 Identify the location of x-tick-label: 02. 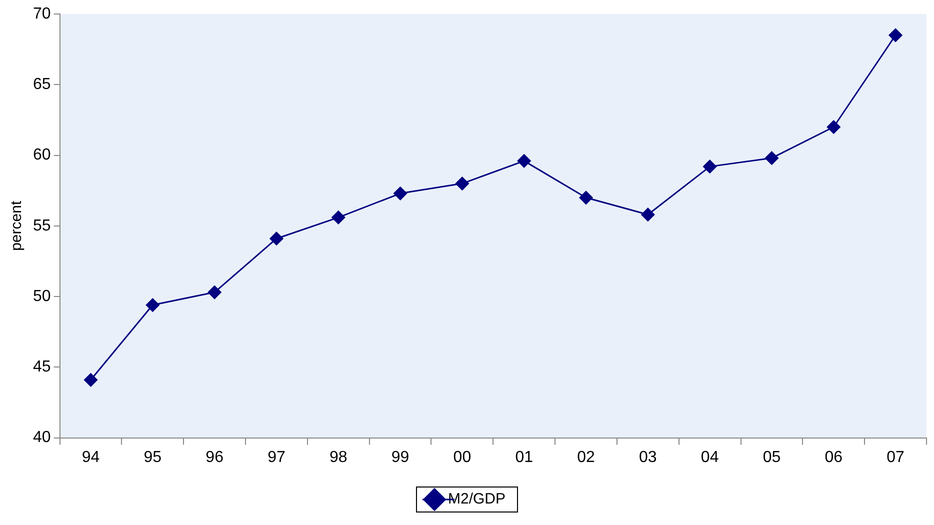
(586, 457).